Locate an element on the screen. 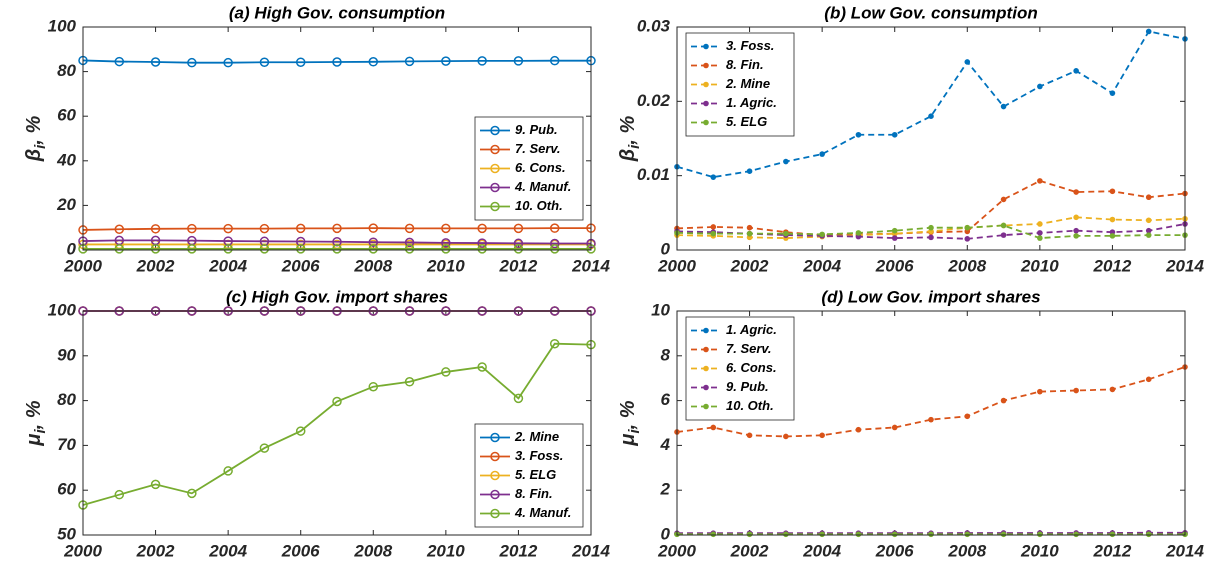 The image size is (1217, 568). legend-label: 7. Serv. is located at coordinates (538, 148).